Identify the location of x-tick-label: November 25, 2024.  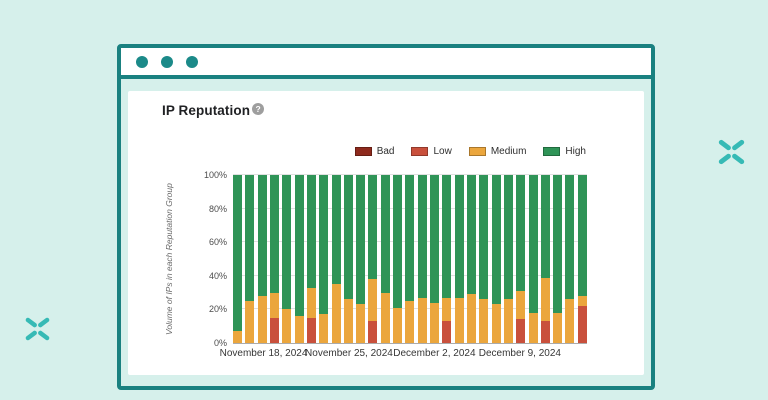
(349, 353).